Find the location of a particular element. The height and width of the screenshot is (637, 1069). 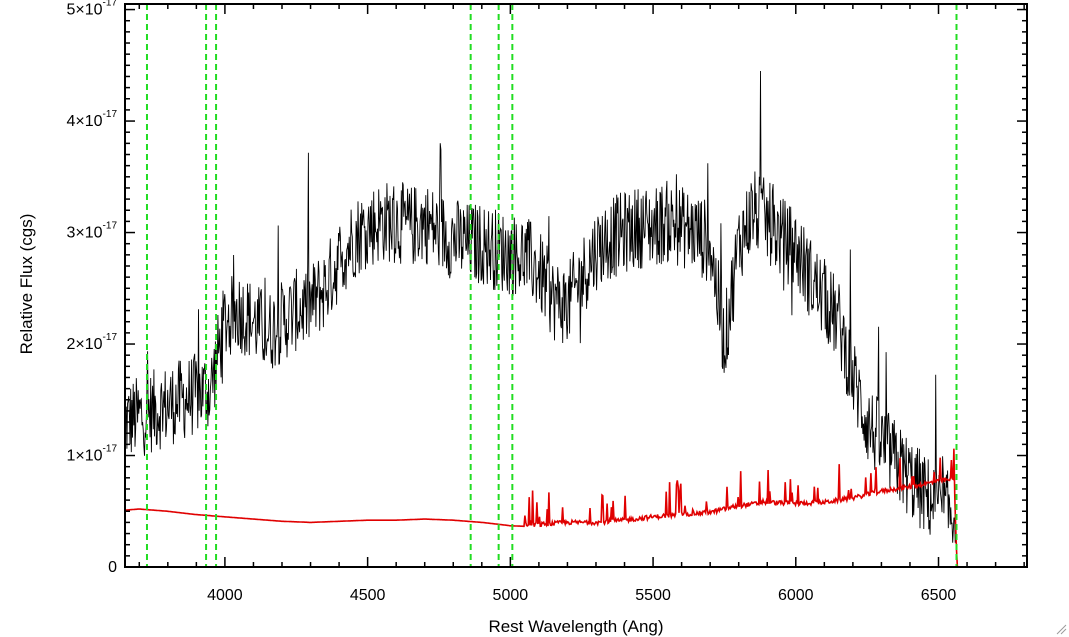

y-tick-label: 4×10⁻¹⁷ is located at coordinates (92, 119).